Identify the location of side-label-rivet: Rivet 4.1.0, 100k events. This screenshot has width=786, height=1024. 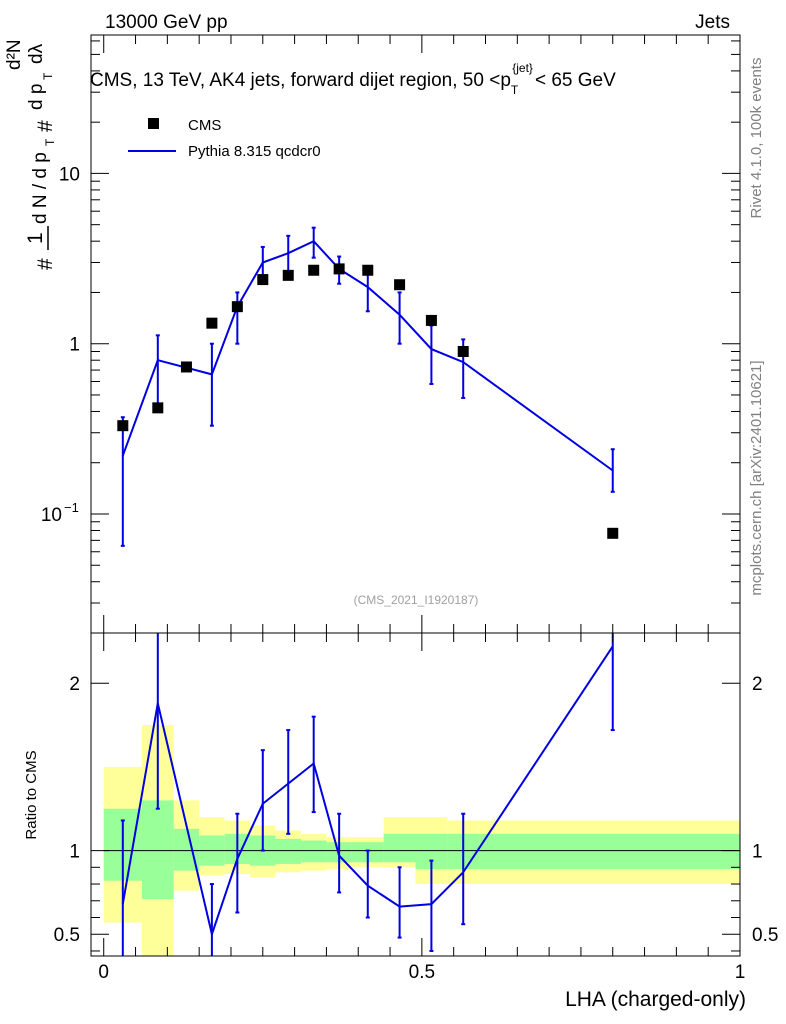
(756, 138).